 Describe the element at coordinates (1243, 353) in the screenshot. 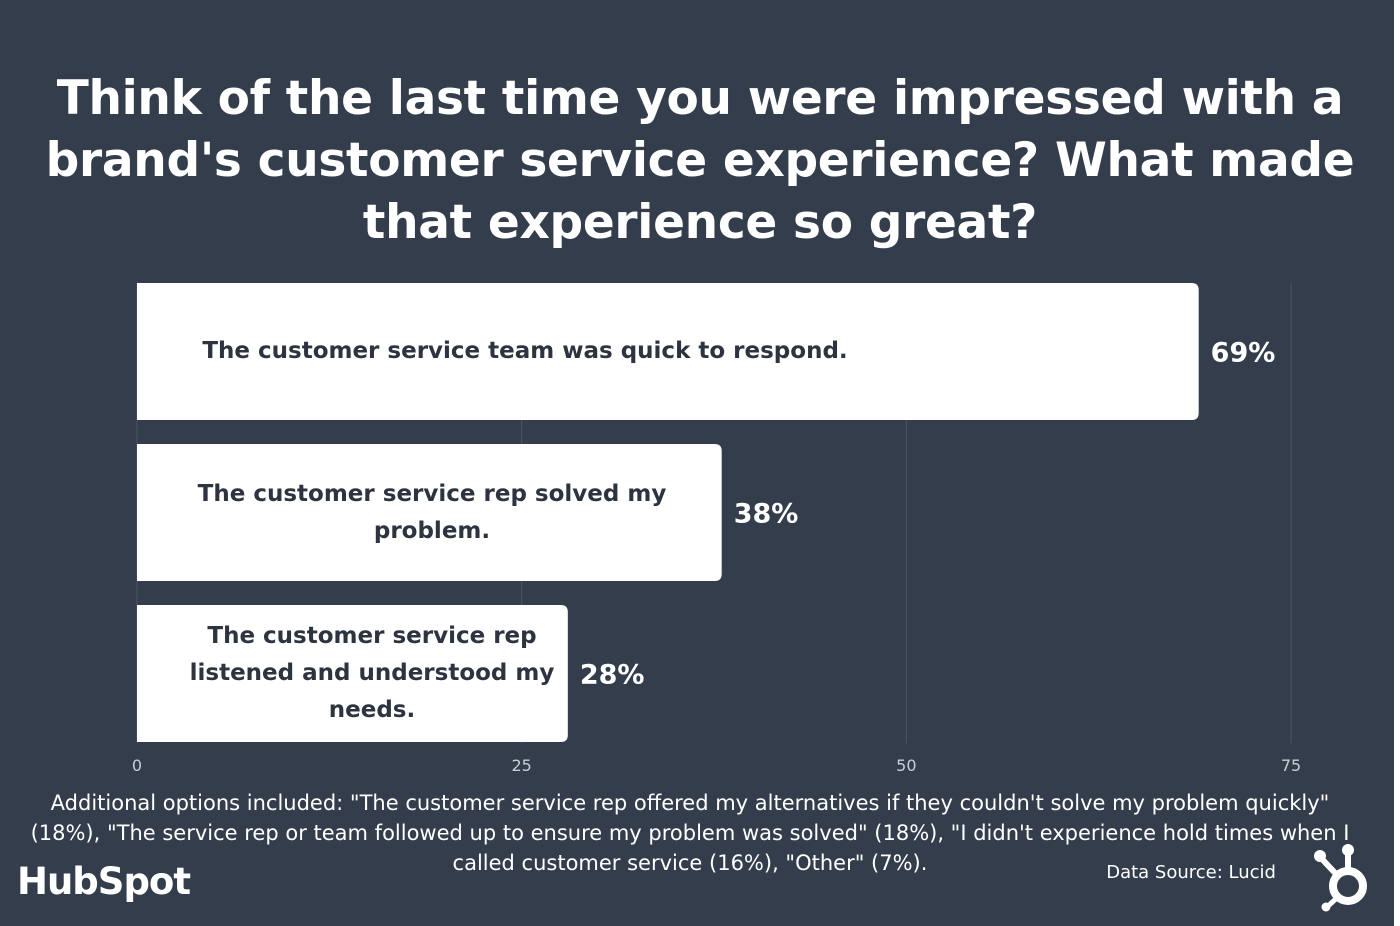

I see `bar-value-label: 69%` at that location.